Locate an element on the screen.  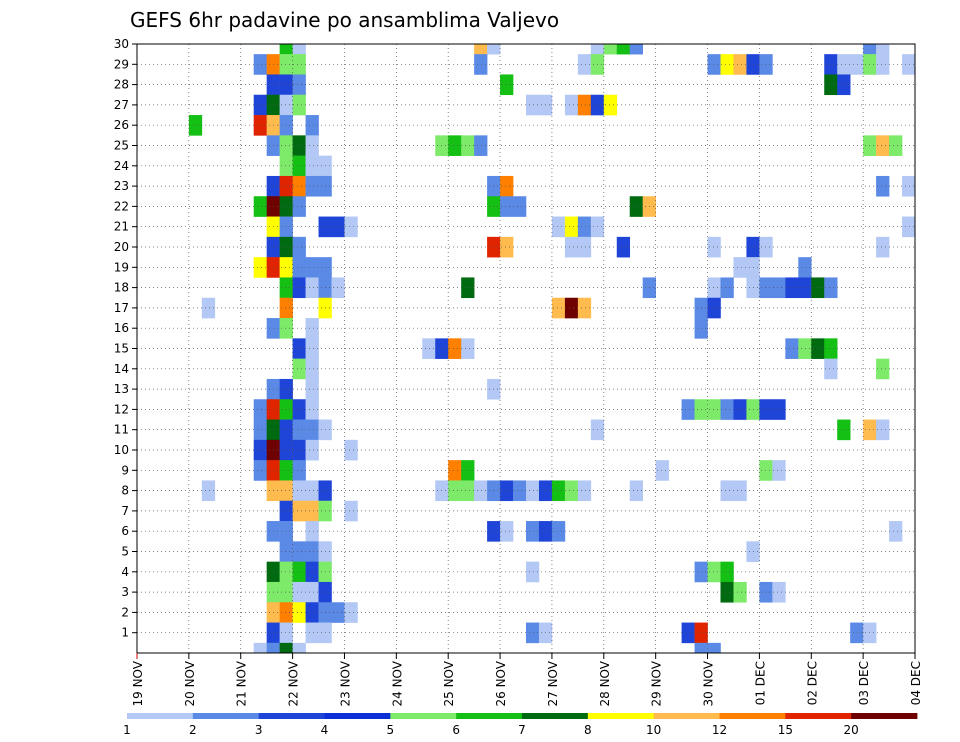
x-tick-label: 02 DEC is located at coordinates (812, 683).